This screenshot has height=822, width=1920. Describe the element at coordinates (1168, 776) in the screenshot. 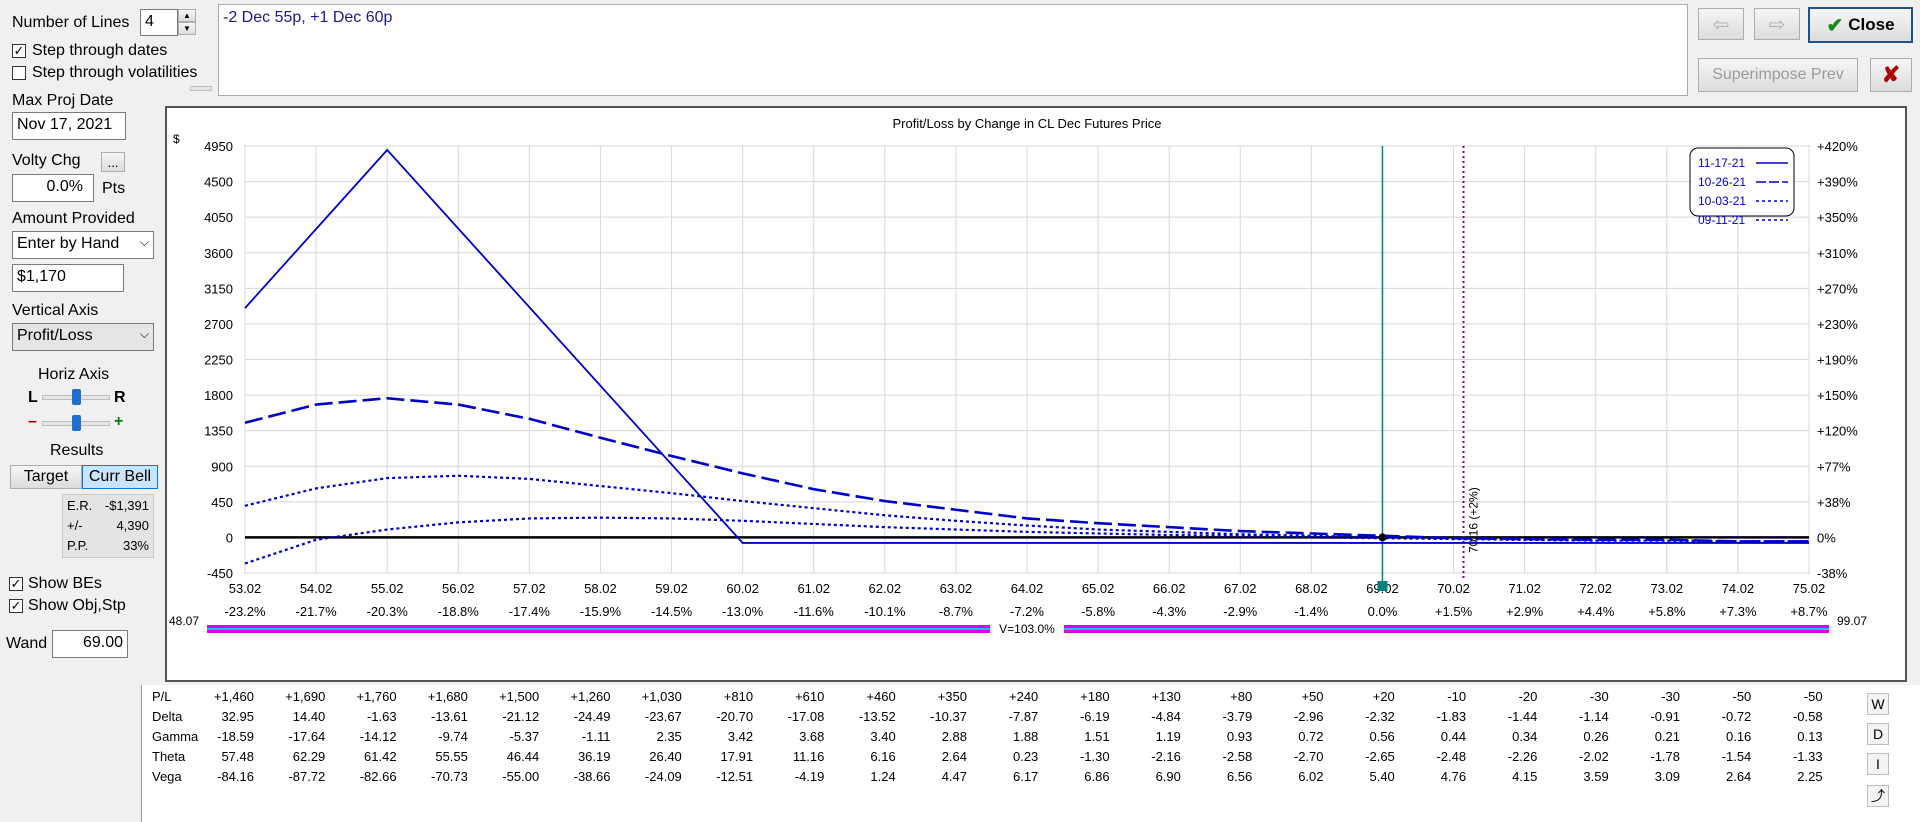

I see `greeks-cell: 6.90` at that location.